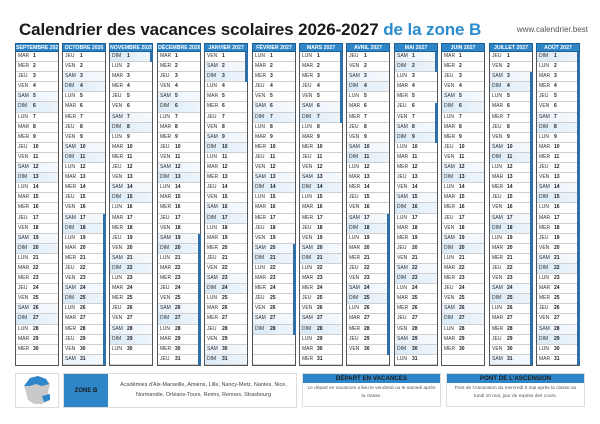  I want to click on day-row: SAM 26, so click(37, 309).